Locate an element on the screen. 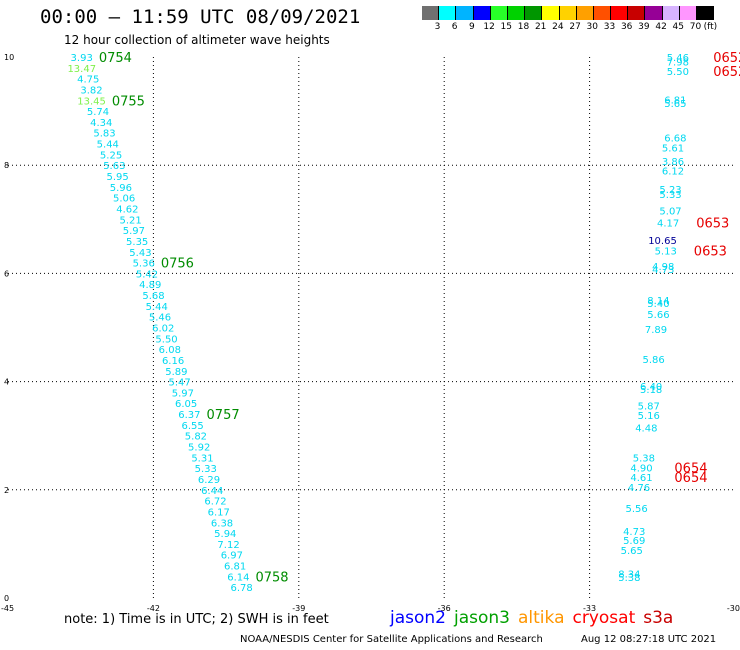 Image resolution: width=740 pixels, height=650 pixels. track1-swh-label: 5.31 is located at coordinates (202, 458).